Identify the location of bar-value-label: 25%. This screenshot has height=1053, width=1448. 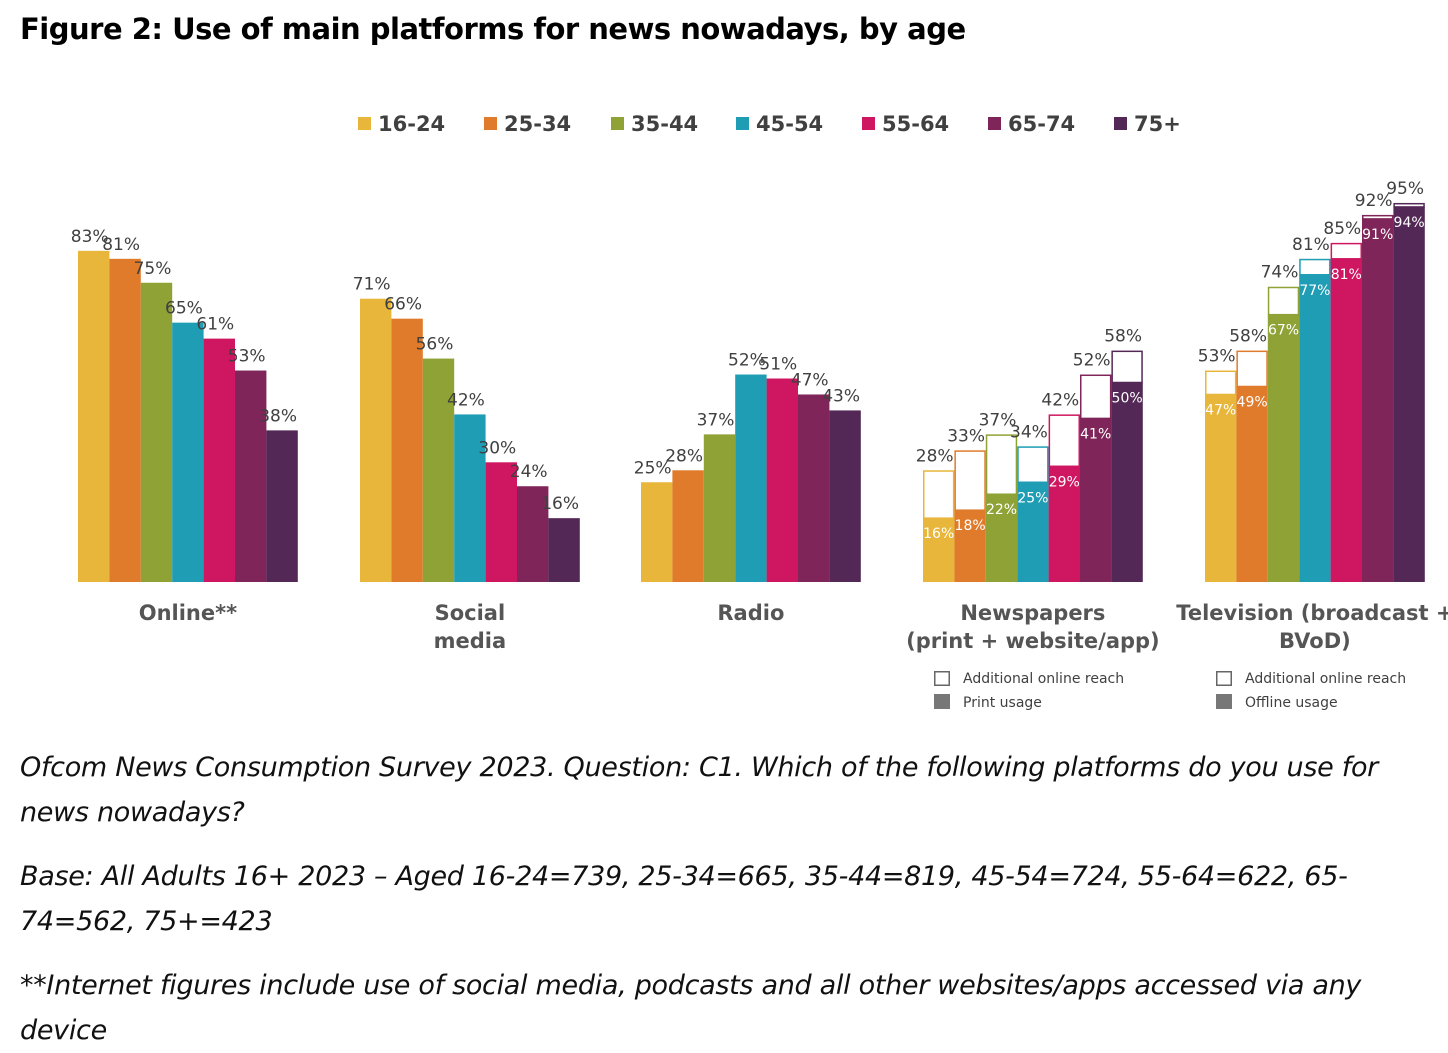
(653, 468).